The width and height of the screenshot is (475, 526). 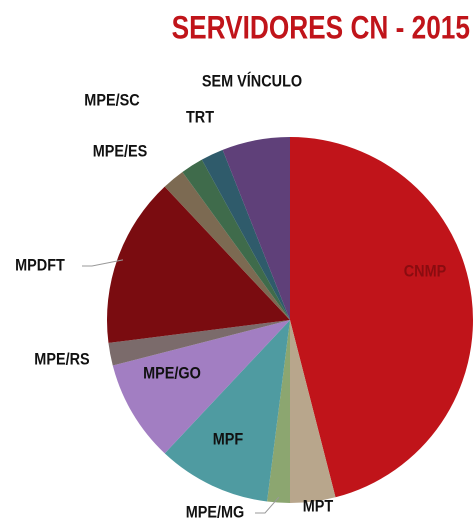 What do you see at coordinates (111, 100) in the screenshot?
I see `slice-label: MPE/SC` at bounding box center [111, 100].